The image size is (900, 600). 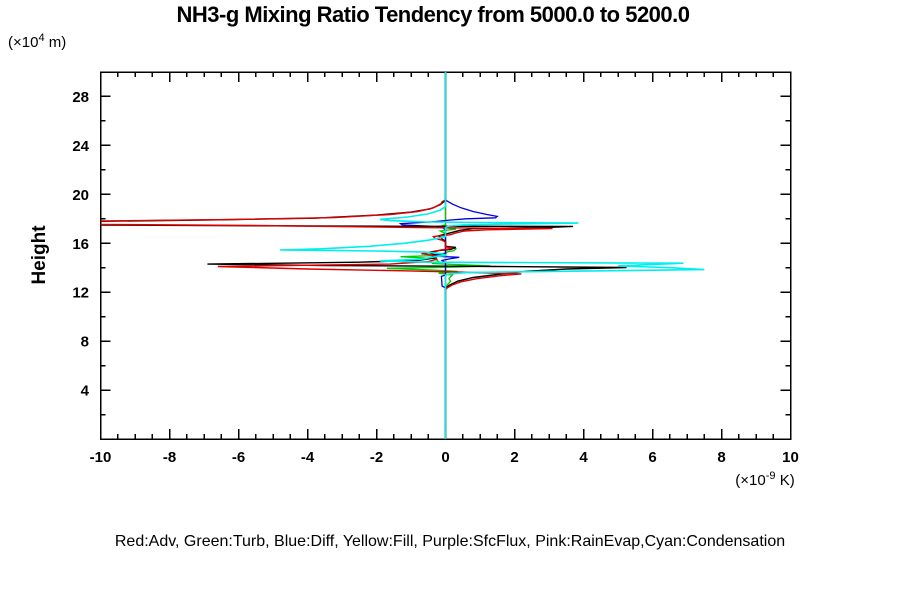 I want to click on x-tick-label: 4, so click(x=583, y=457).